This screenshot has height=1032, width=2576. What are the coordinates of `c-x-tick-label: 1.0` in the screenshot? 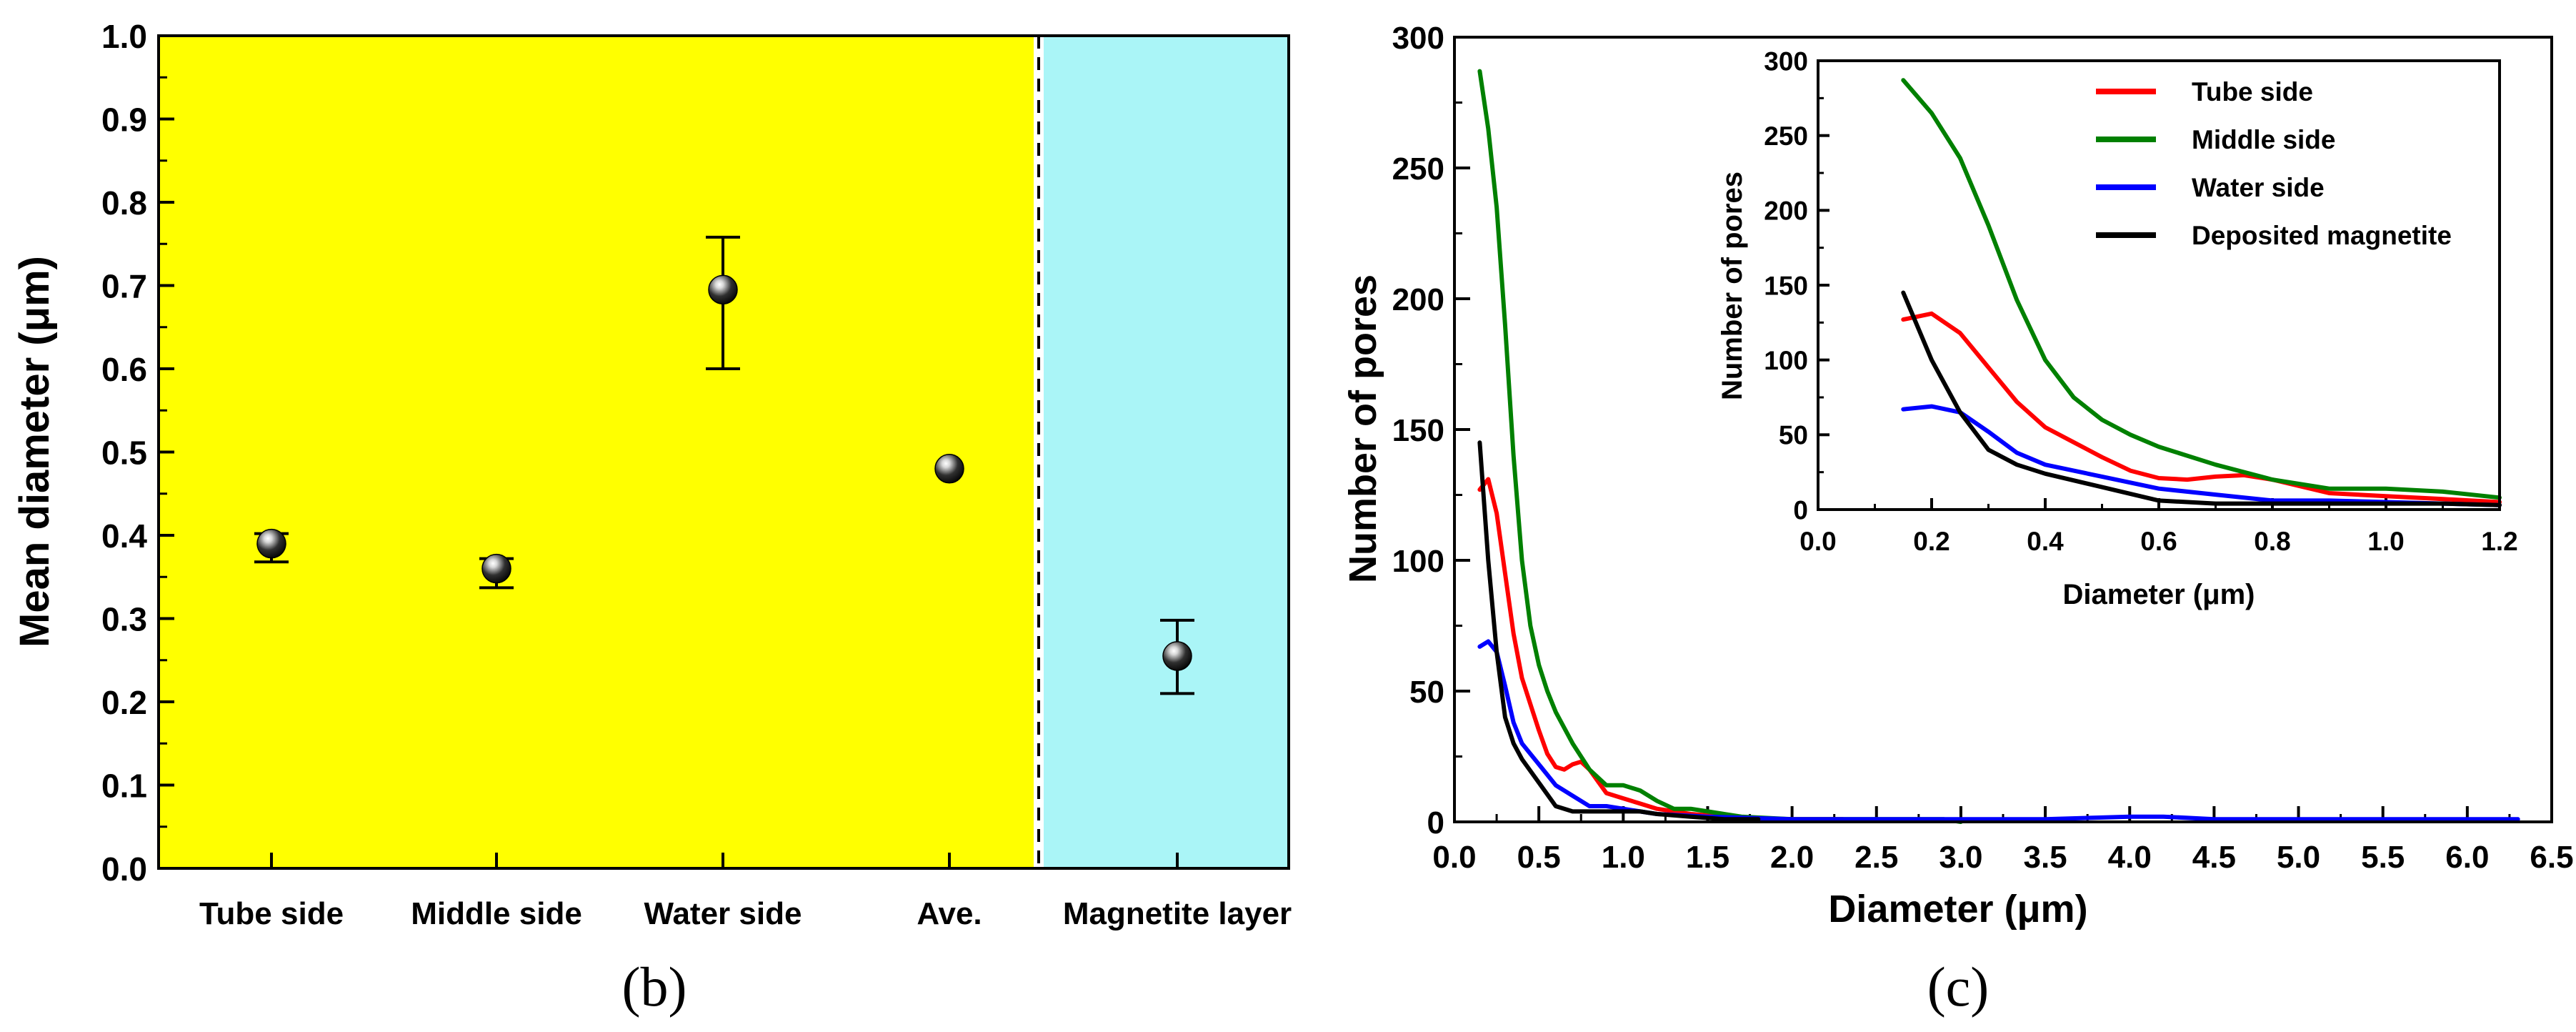 It's located at (1624, 857).